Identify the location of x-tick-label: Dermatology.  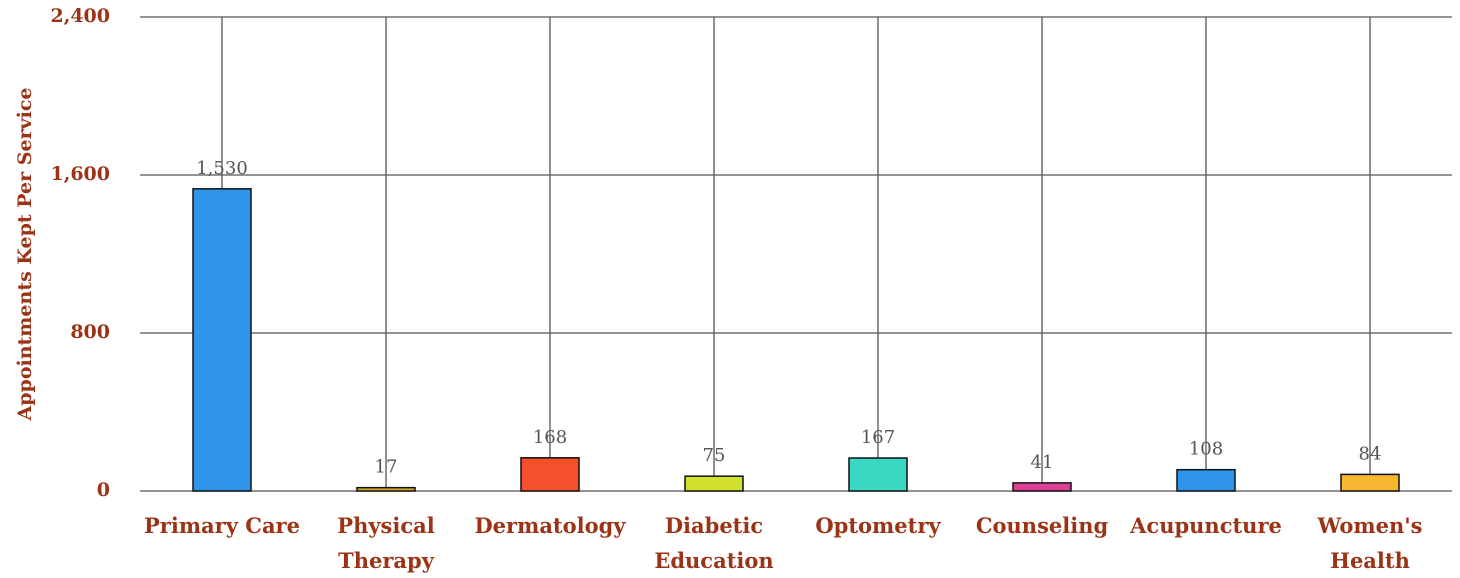
(550, 525).